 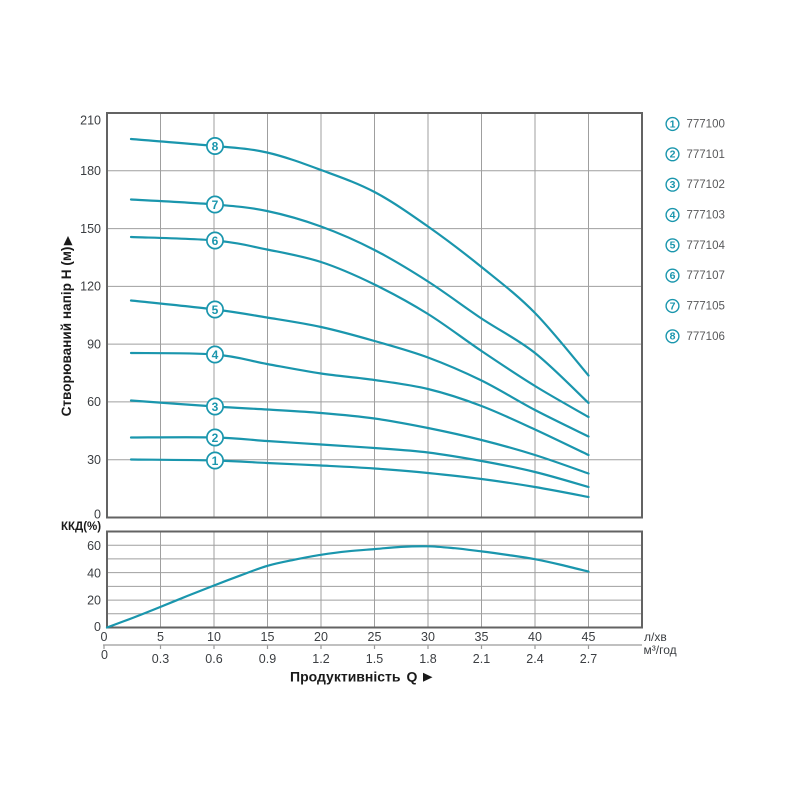 What do you see at coordinates (268, 637) in the screenshot?
I see `svg-text: 15` at bounding box center [268, 637].